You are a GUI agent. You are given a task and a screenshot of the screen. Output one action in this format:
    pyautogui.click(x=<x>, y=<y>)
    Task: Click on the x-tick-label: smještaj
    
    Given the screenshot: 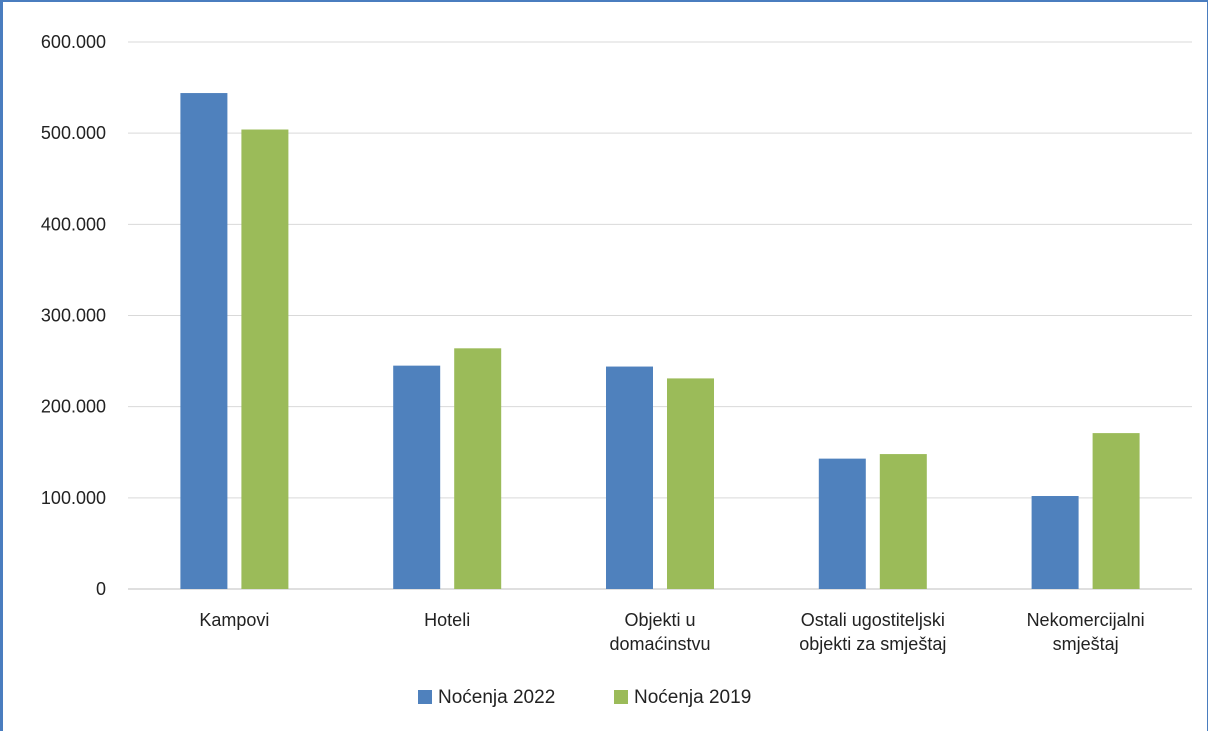 What is the action you would take?
    pyautogui.click(x=1086, y=644)
    